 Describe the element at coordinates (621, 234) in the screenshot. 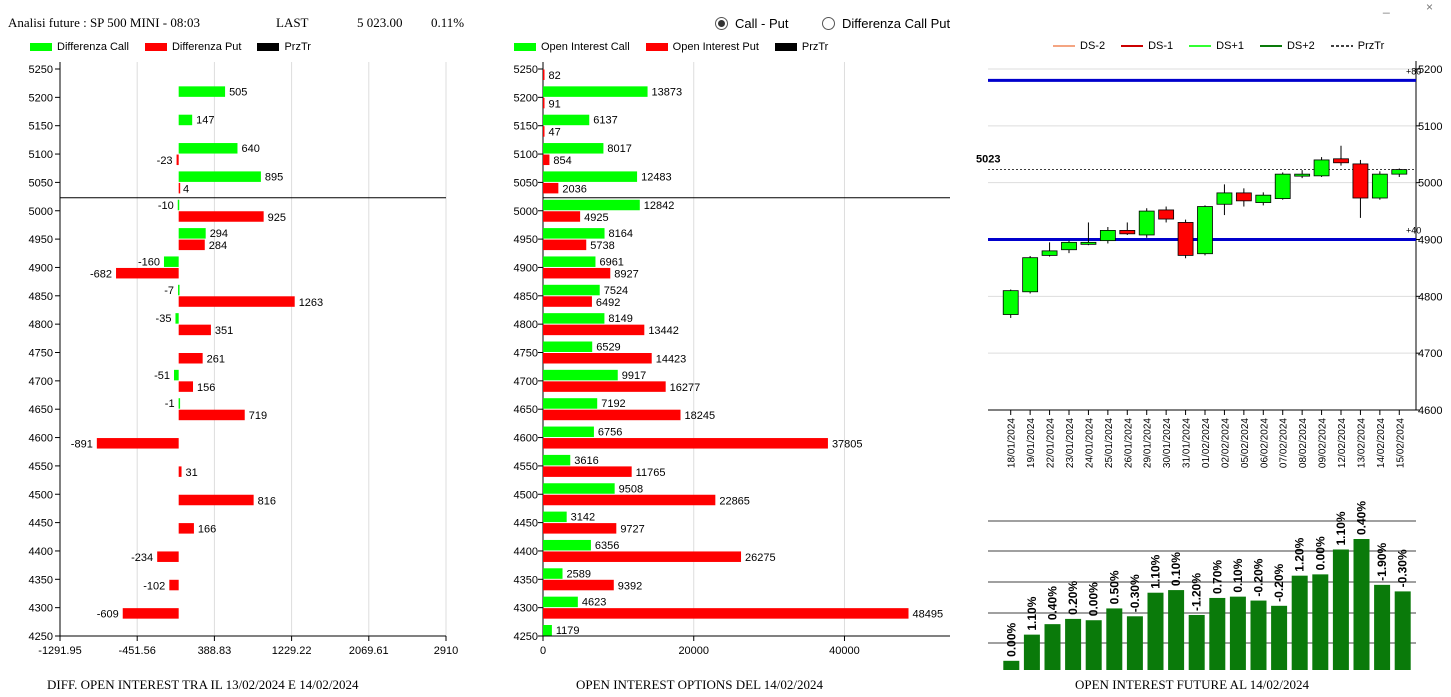

I see `oi-call-label: 8164` at that location.